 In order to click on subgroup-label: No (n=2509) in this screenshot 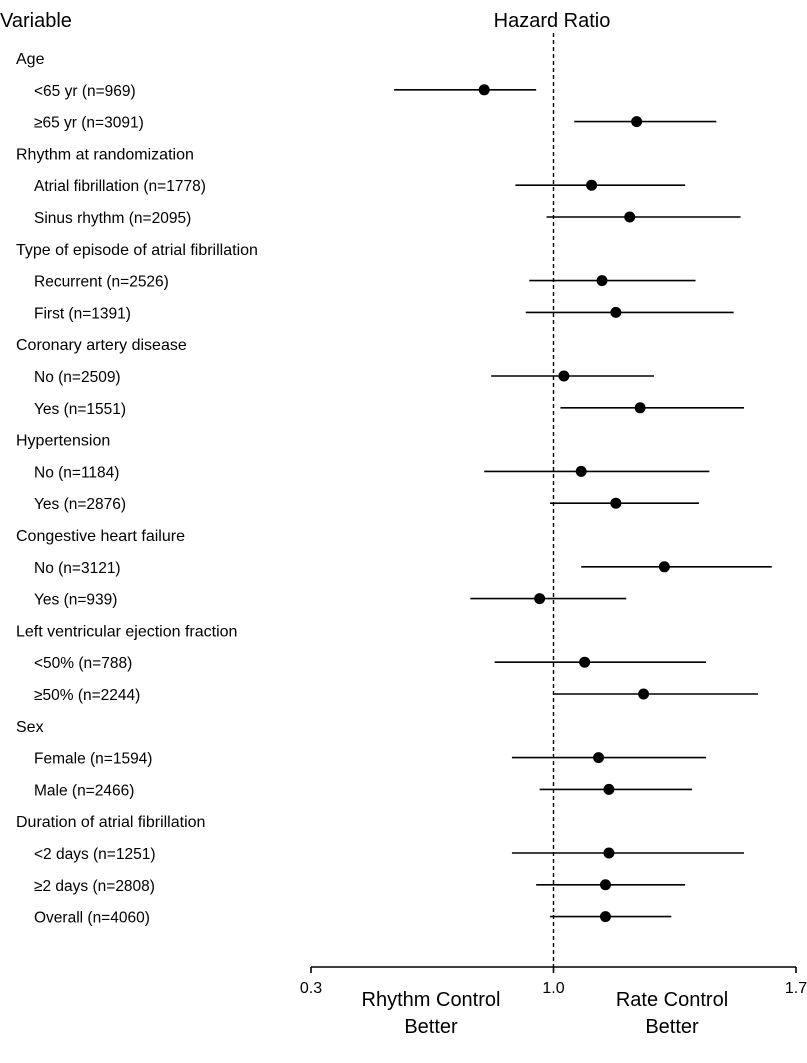, I will do `click(77, 377)`.